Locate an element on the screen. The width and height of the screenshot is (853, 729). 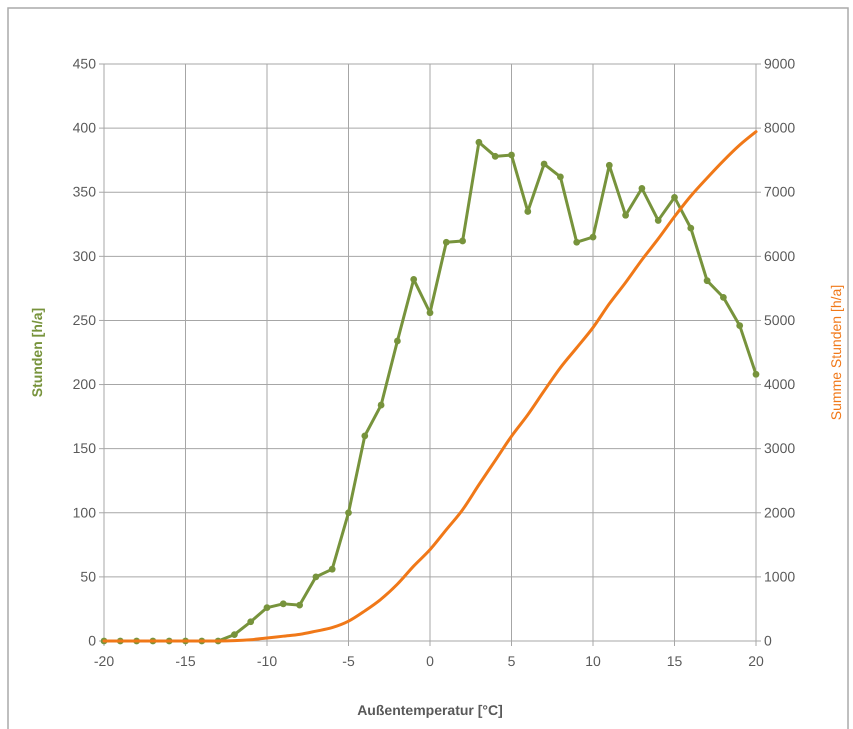
x-tick-label: 10 is located at coordinates (593, 660).